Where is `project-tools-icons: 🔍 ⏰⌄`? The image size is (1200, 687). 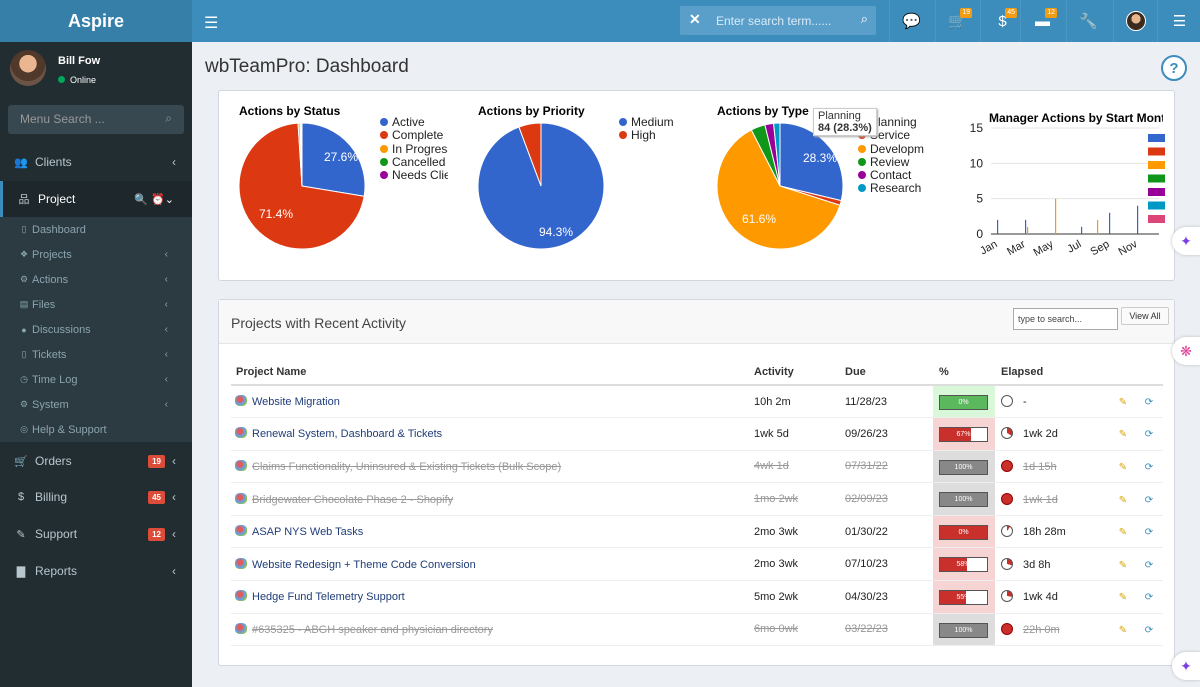 project-tools-icons: 🔍 ⏰⌄ is located at coordinates (154, 199).